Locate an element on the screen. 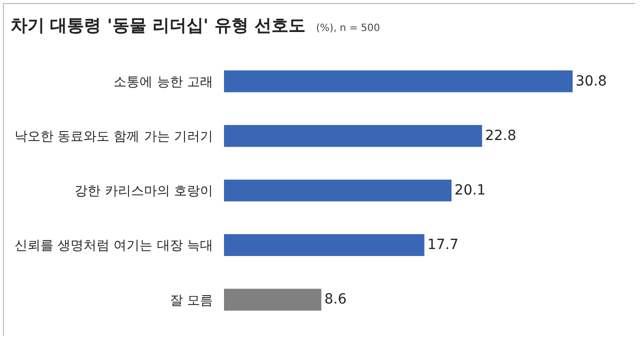 The image size is (640, 341). chart-subtitle: (%), n = 500 is located at coordinates (348, 28).